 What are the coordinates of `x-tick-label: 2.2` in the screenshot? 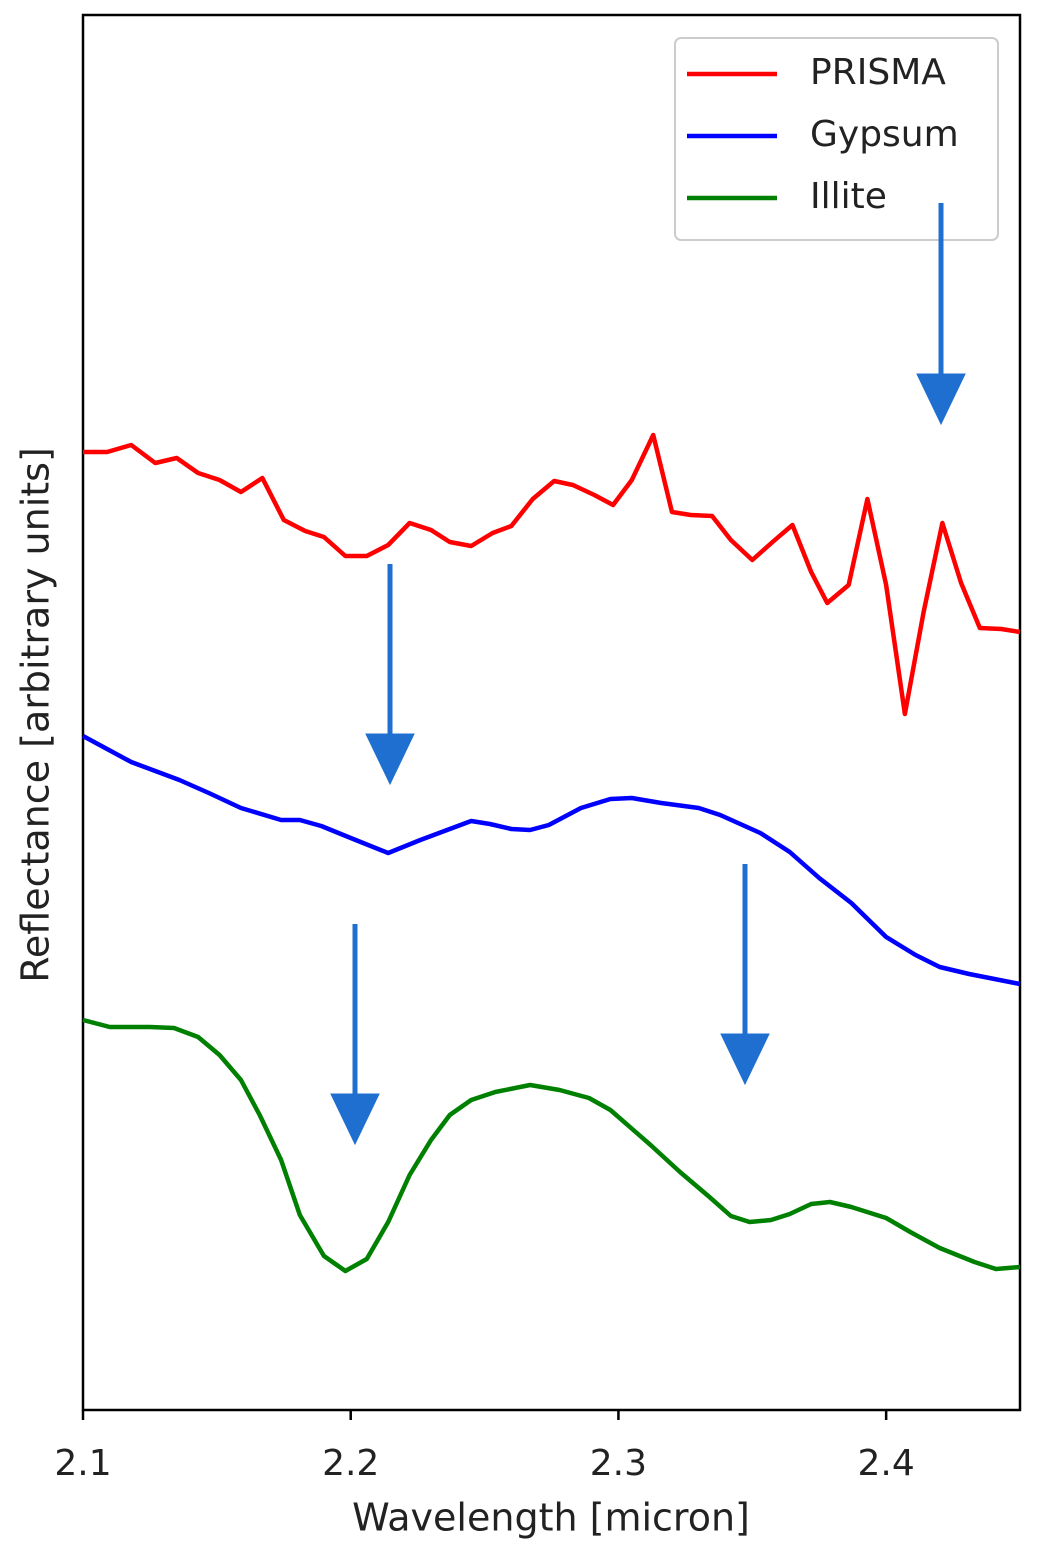 It's located at (350, 1463).